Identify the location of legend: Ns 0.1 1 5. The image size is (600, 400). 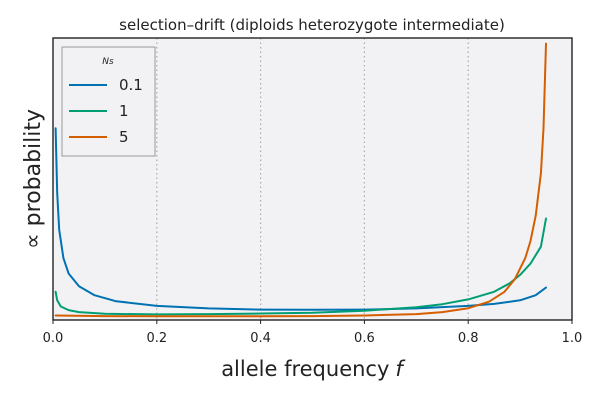
(108, 101).